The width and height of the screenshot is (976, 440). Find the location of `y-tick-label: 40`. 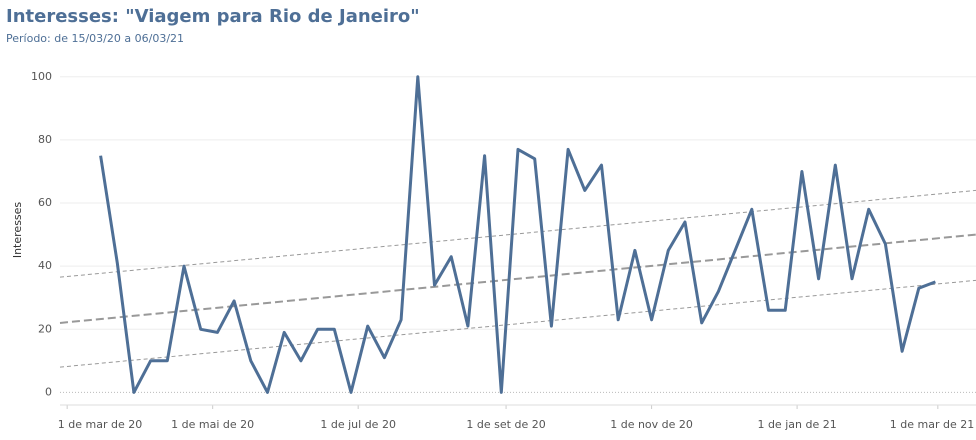

y-tick-label: 40 is located at coordinates (45, 265).